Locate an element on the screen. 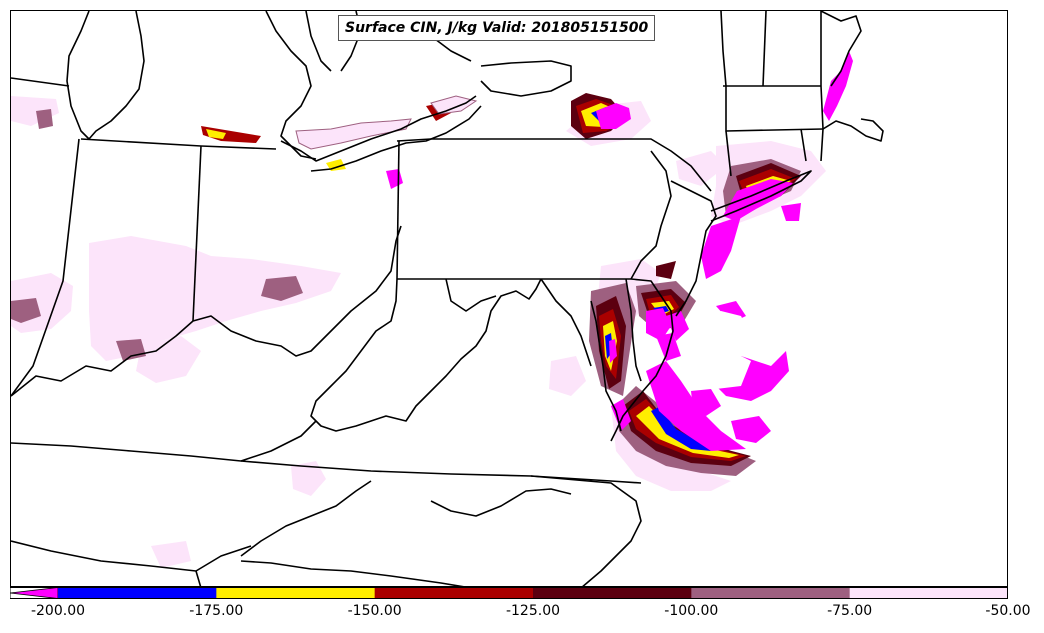  map-title: Surface CIN, J/kg Valid: 201805151500 is located at coordinates (497, 28).